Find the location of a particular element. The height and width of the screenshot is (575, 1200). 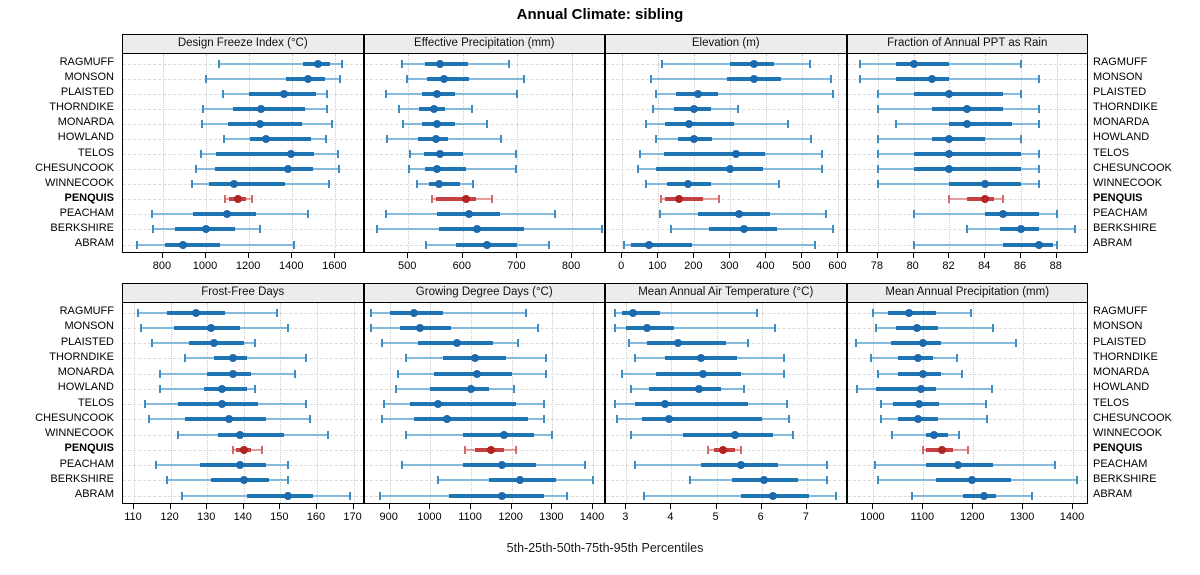

panel-title: Effective Precipitation (mm) is located at coordinates (484, 43).